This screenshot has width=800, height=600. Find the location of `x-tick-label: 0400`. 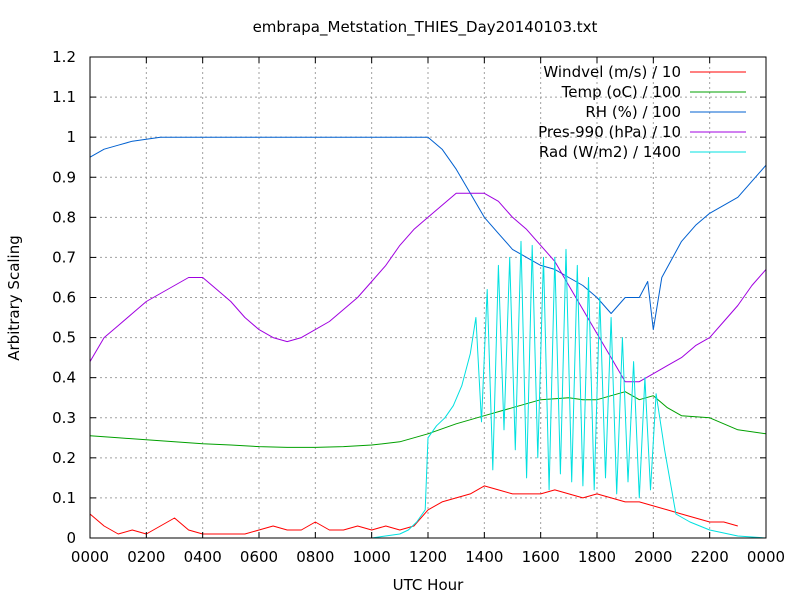

x-tick-label: 0400 is located at coordinates (203, 557).